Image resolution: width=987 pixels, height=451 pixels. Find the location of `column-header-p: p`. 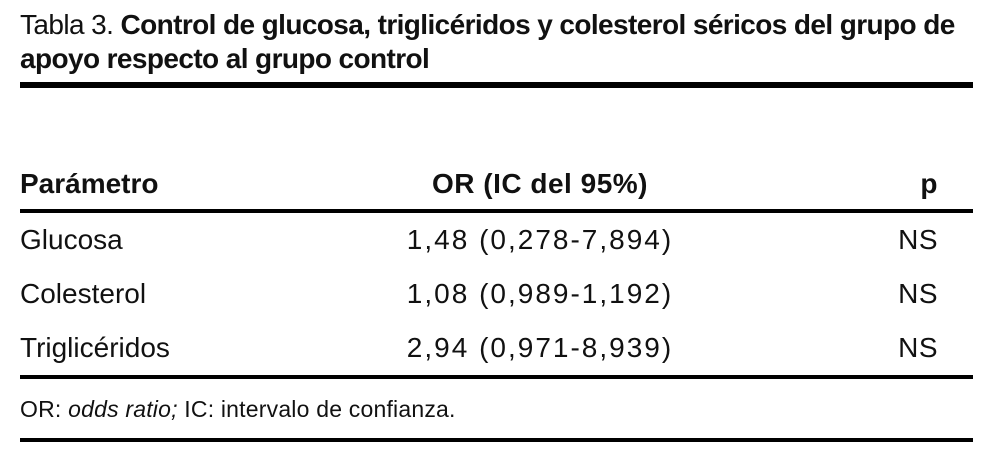

column-header-p: p is located at coordinates (929, 183).